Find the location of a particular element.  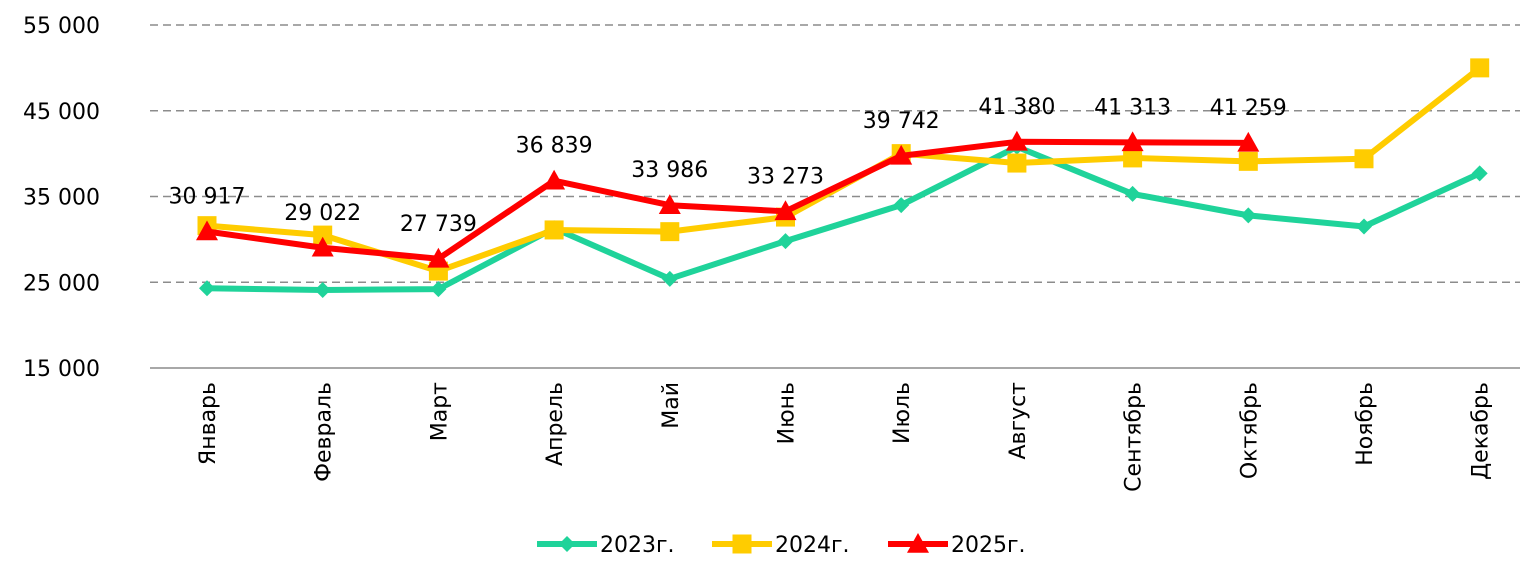

y-tick-label: 35 000 is located at coordinates (61, 198).